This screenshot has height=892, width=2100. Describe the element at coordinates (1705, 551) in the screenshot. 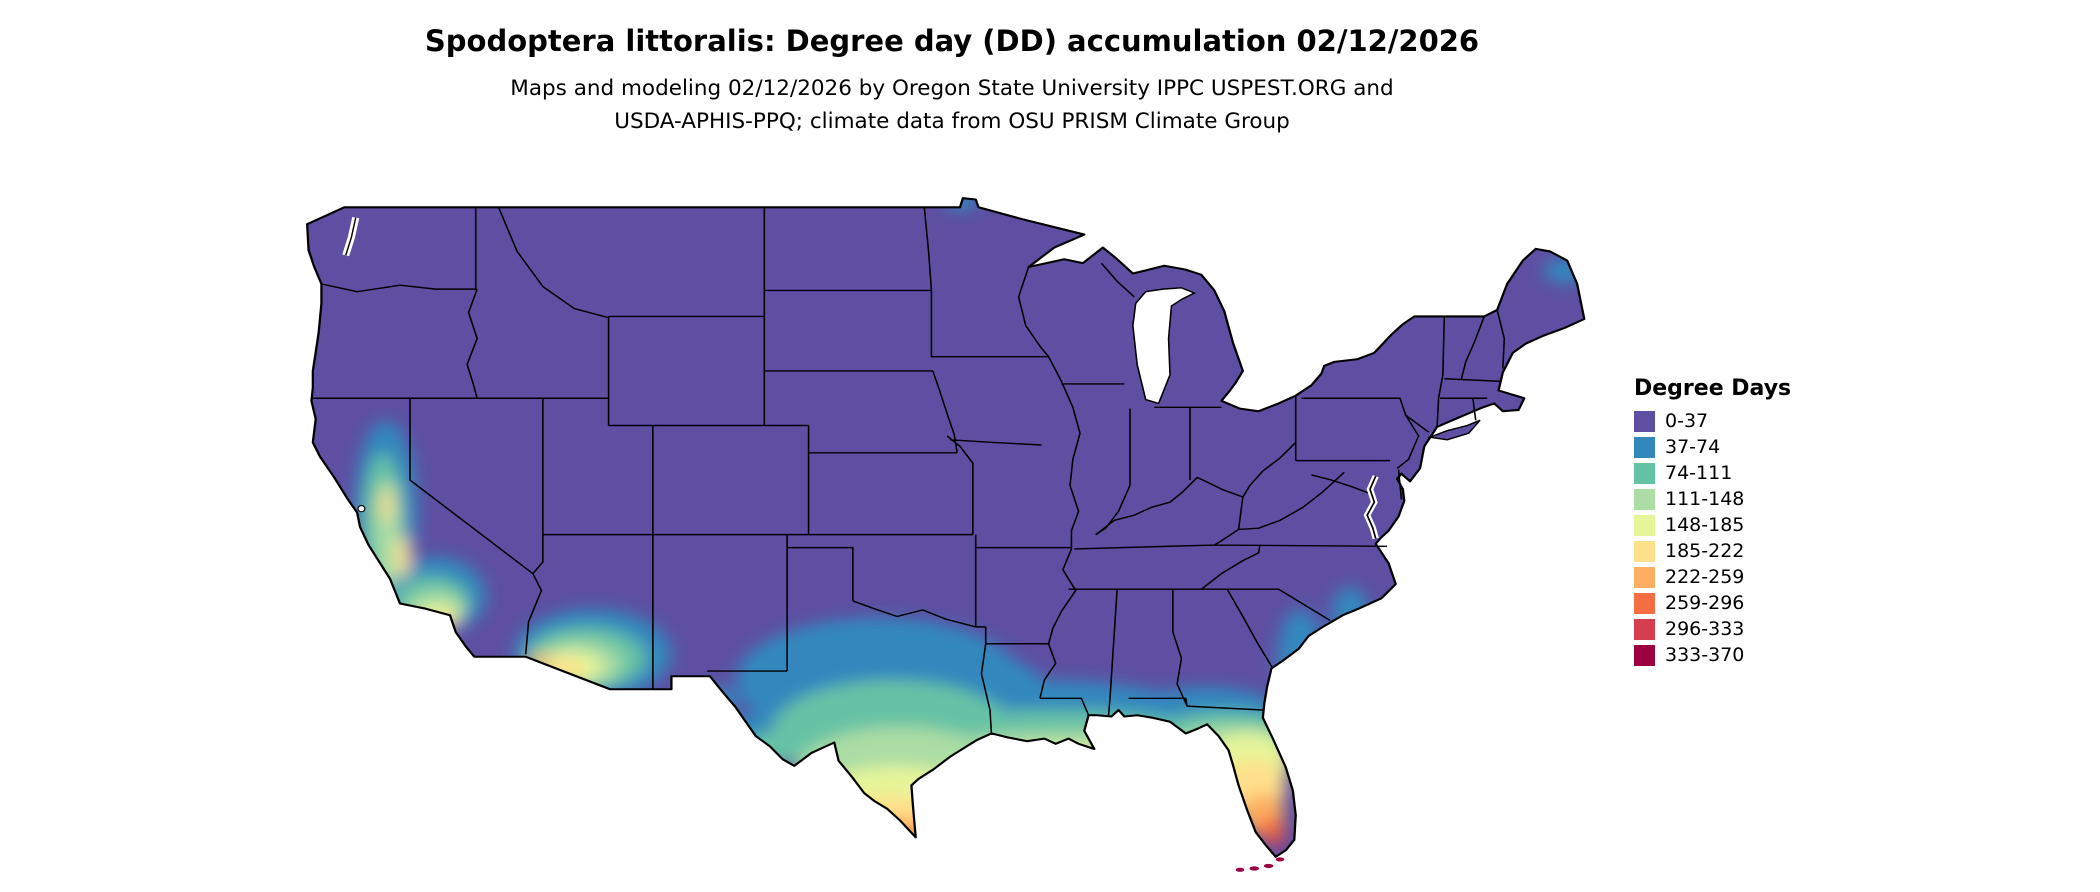

I see `legend-label: 185-222` at that location.